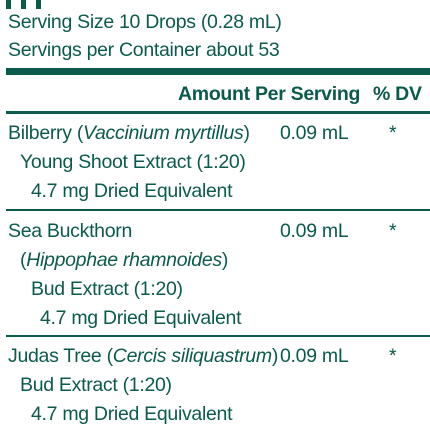 Image resolution: width=430 pixels, height=430 pixels. I want to click on ingredient-name: Judas Tree (Cercis siliquastrum), so click(143, 356).